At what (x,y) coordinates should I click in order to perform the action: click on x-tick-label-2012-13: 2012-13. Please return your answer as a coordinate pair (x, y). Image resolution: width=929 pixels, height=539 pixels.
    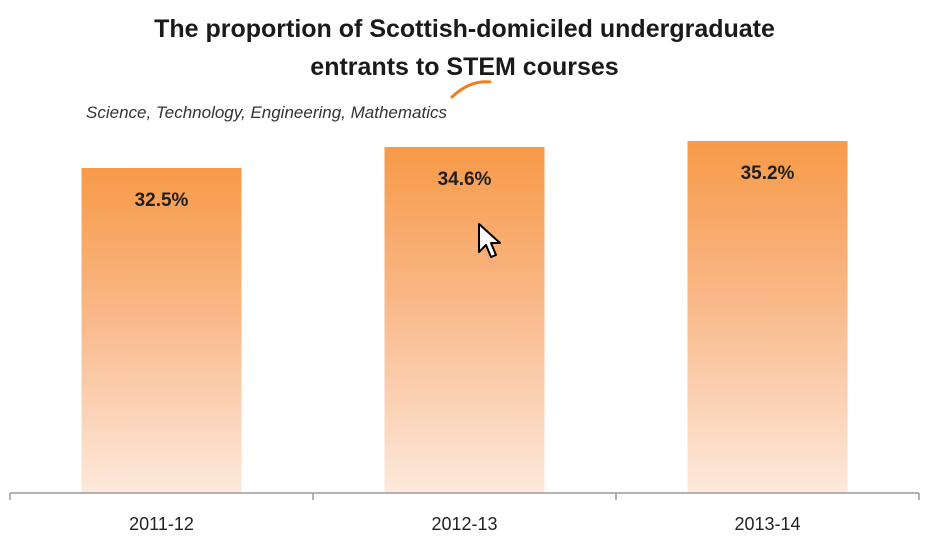
    Looking at the image, I should click on (464, 524).